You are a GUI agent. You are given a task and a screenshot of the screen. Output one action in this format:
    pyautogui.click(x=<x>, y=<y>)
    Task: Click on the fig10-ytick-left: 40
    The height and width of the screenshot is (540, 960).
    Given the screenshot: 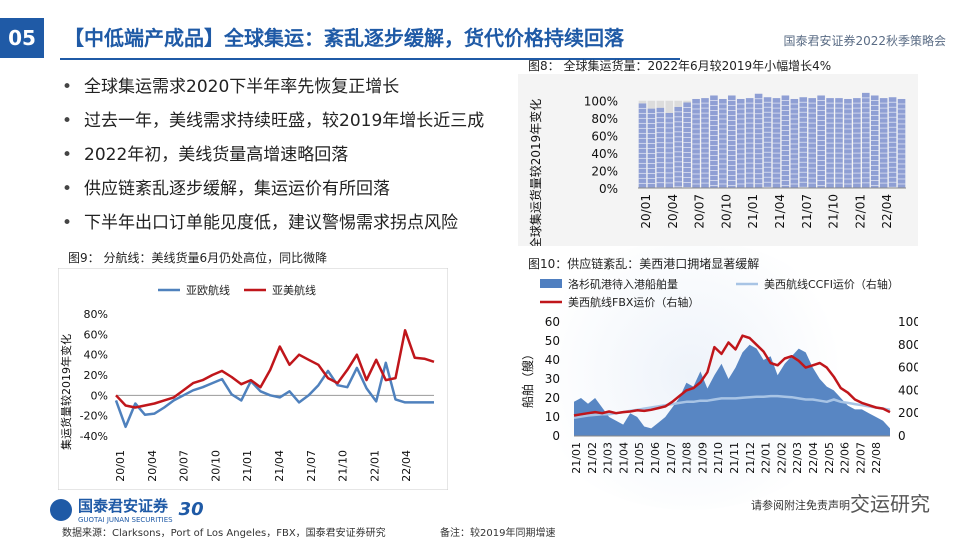 What is the action you would take?
    pyautogui.click(x=552, y=360)
    